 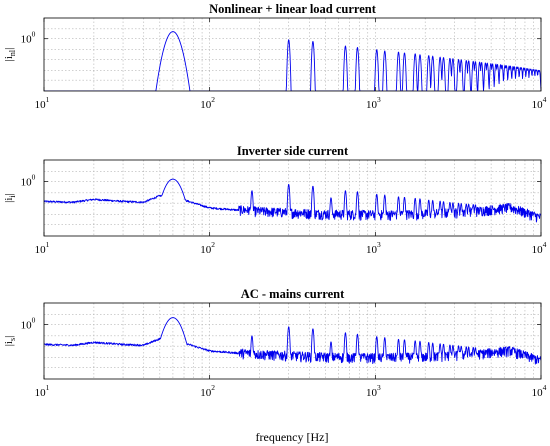 I want to click on subplot-title: AC - mains current, so click(x=293, y=294).